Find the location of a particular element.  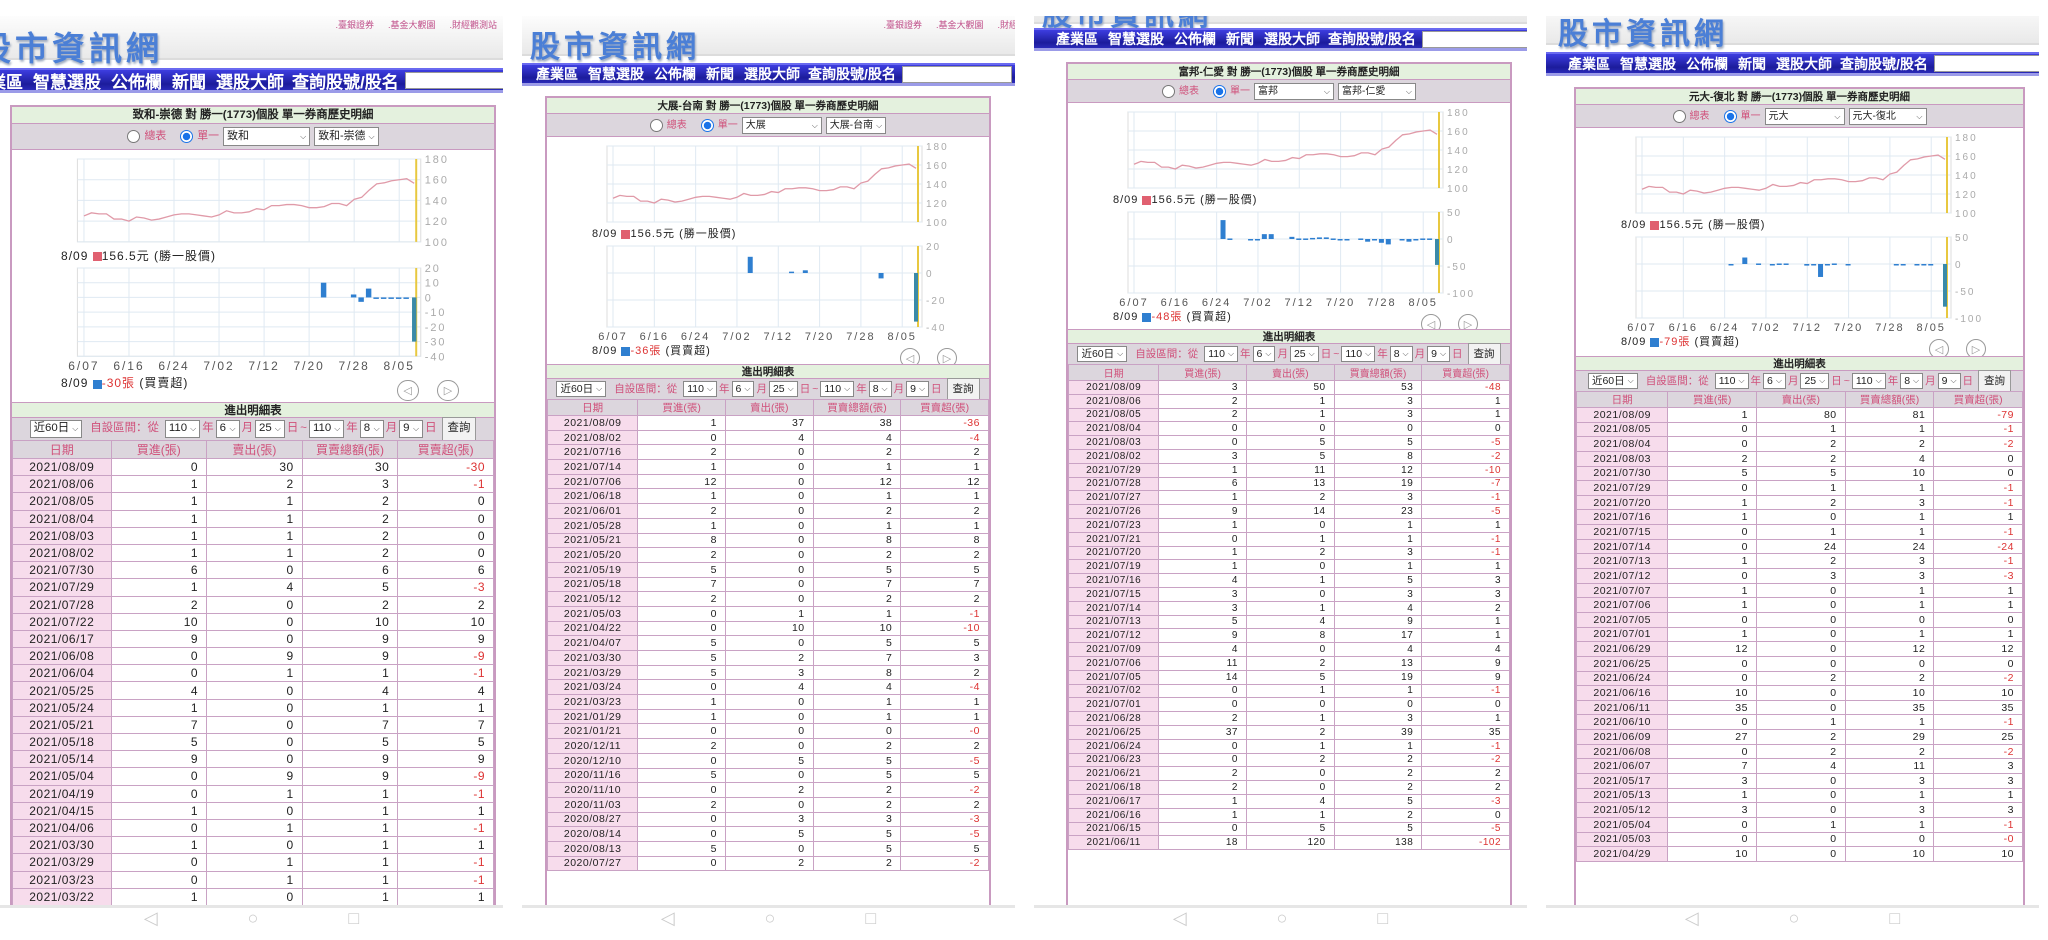

branch-select: 大展-台南 ⌵ is located at coordinates (856, 125).